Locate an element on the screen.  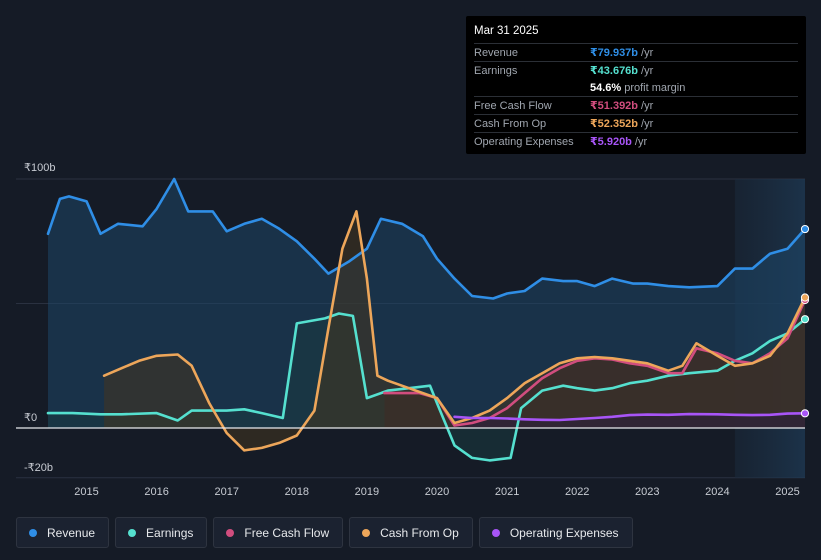
revenue-dot-icon is located at coordinates (33, 532).